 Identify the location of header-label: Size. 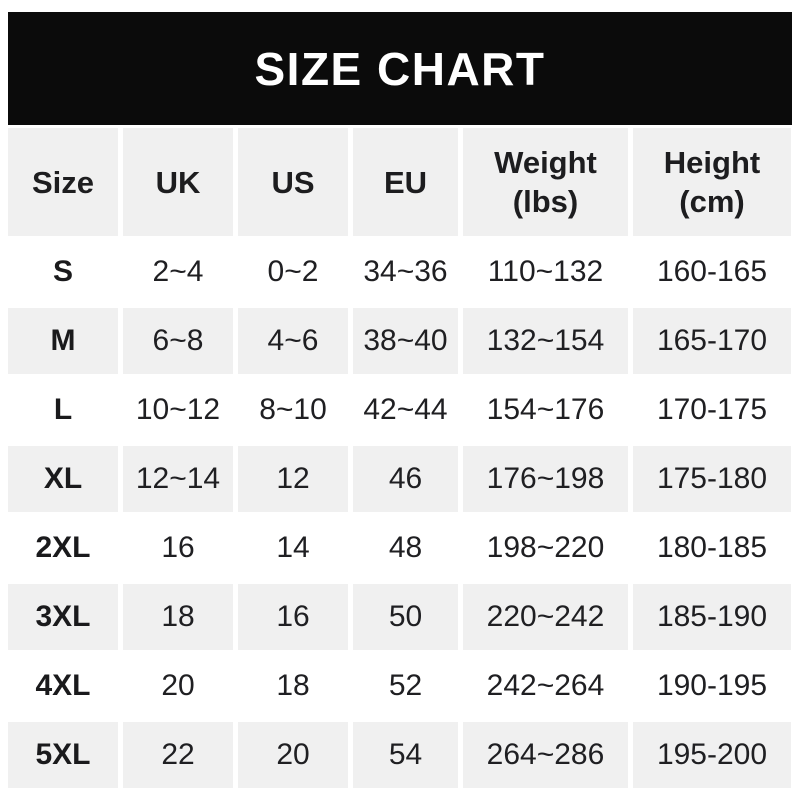
(63, 182).